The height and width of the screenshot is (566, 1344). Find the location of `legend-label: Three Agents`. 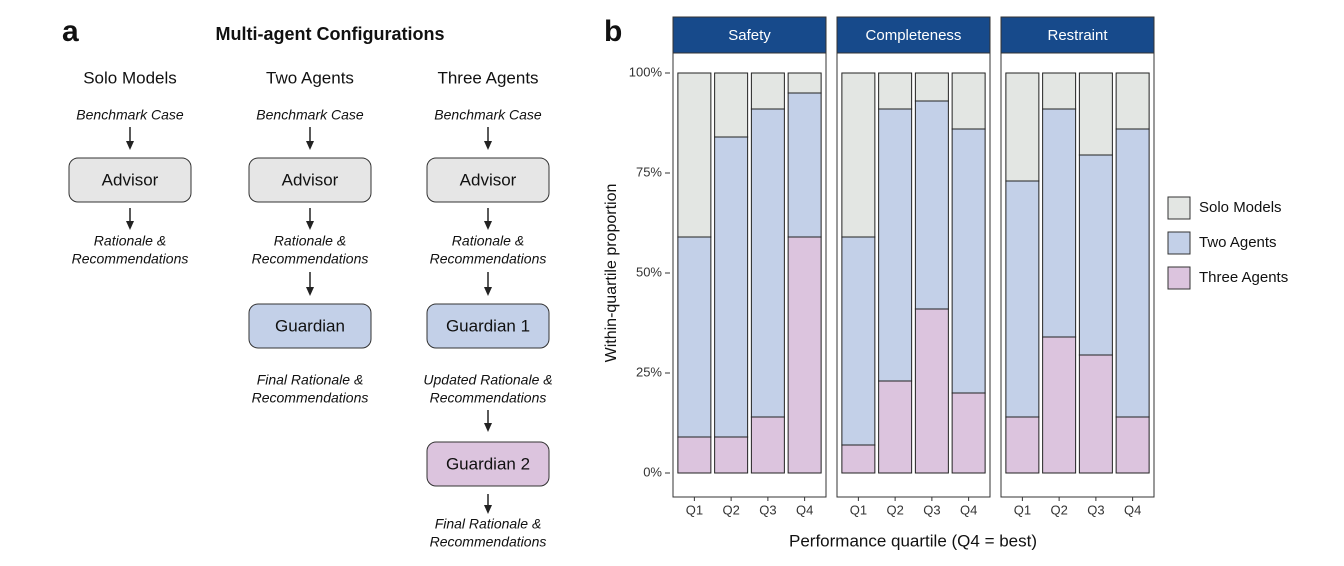

legend-label: Three Agents is located at coordinates (1243, 277).